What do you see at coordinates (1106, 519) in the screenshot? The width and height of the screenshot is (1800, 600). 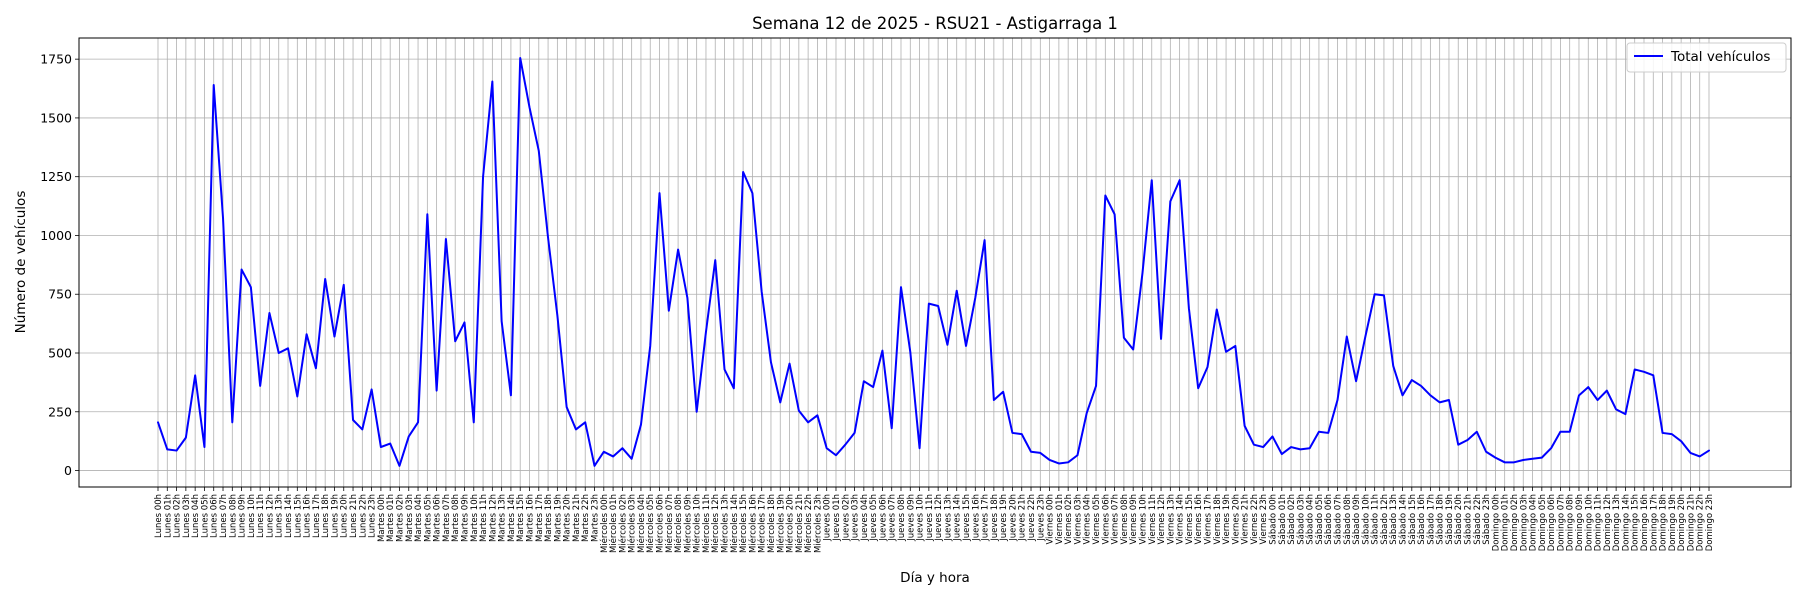 I see `x-tick-label: Viernes 06h` at bounding box center [1106, 519].